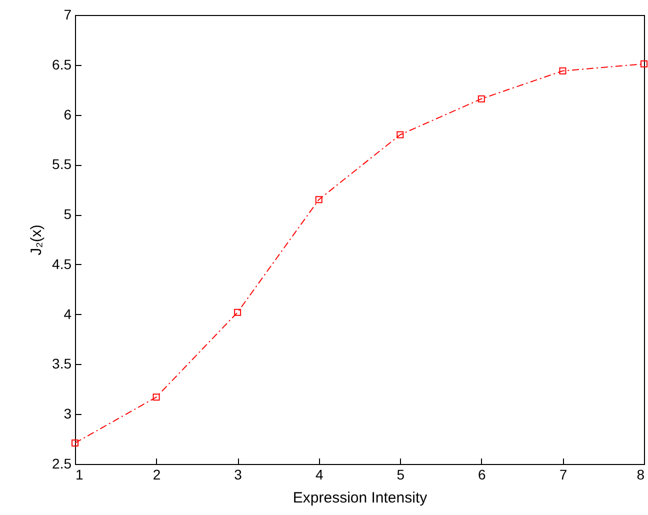 The width and height of the screenshot is (648, 515). I want to click on y-tick-label: 7, so click(68, 14).